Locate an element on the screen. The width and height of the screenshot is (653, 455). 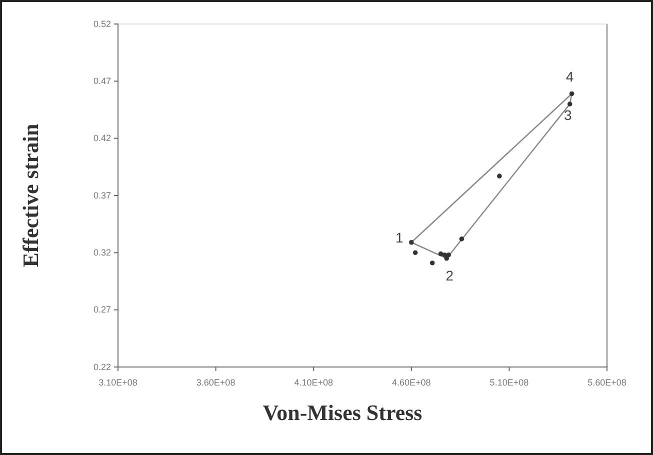
y-tick-label: 0.27 is located at coordinates (102, 309).